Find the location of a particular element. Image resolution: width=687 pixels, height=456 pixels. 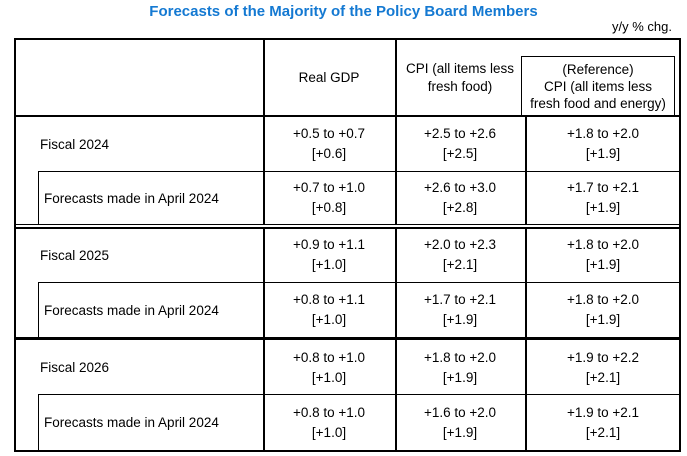

cell-gdp: +0.8 to +1.1 [+1.0] is located at coordinates (329, 310).